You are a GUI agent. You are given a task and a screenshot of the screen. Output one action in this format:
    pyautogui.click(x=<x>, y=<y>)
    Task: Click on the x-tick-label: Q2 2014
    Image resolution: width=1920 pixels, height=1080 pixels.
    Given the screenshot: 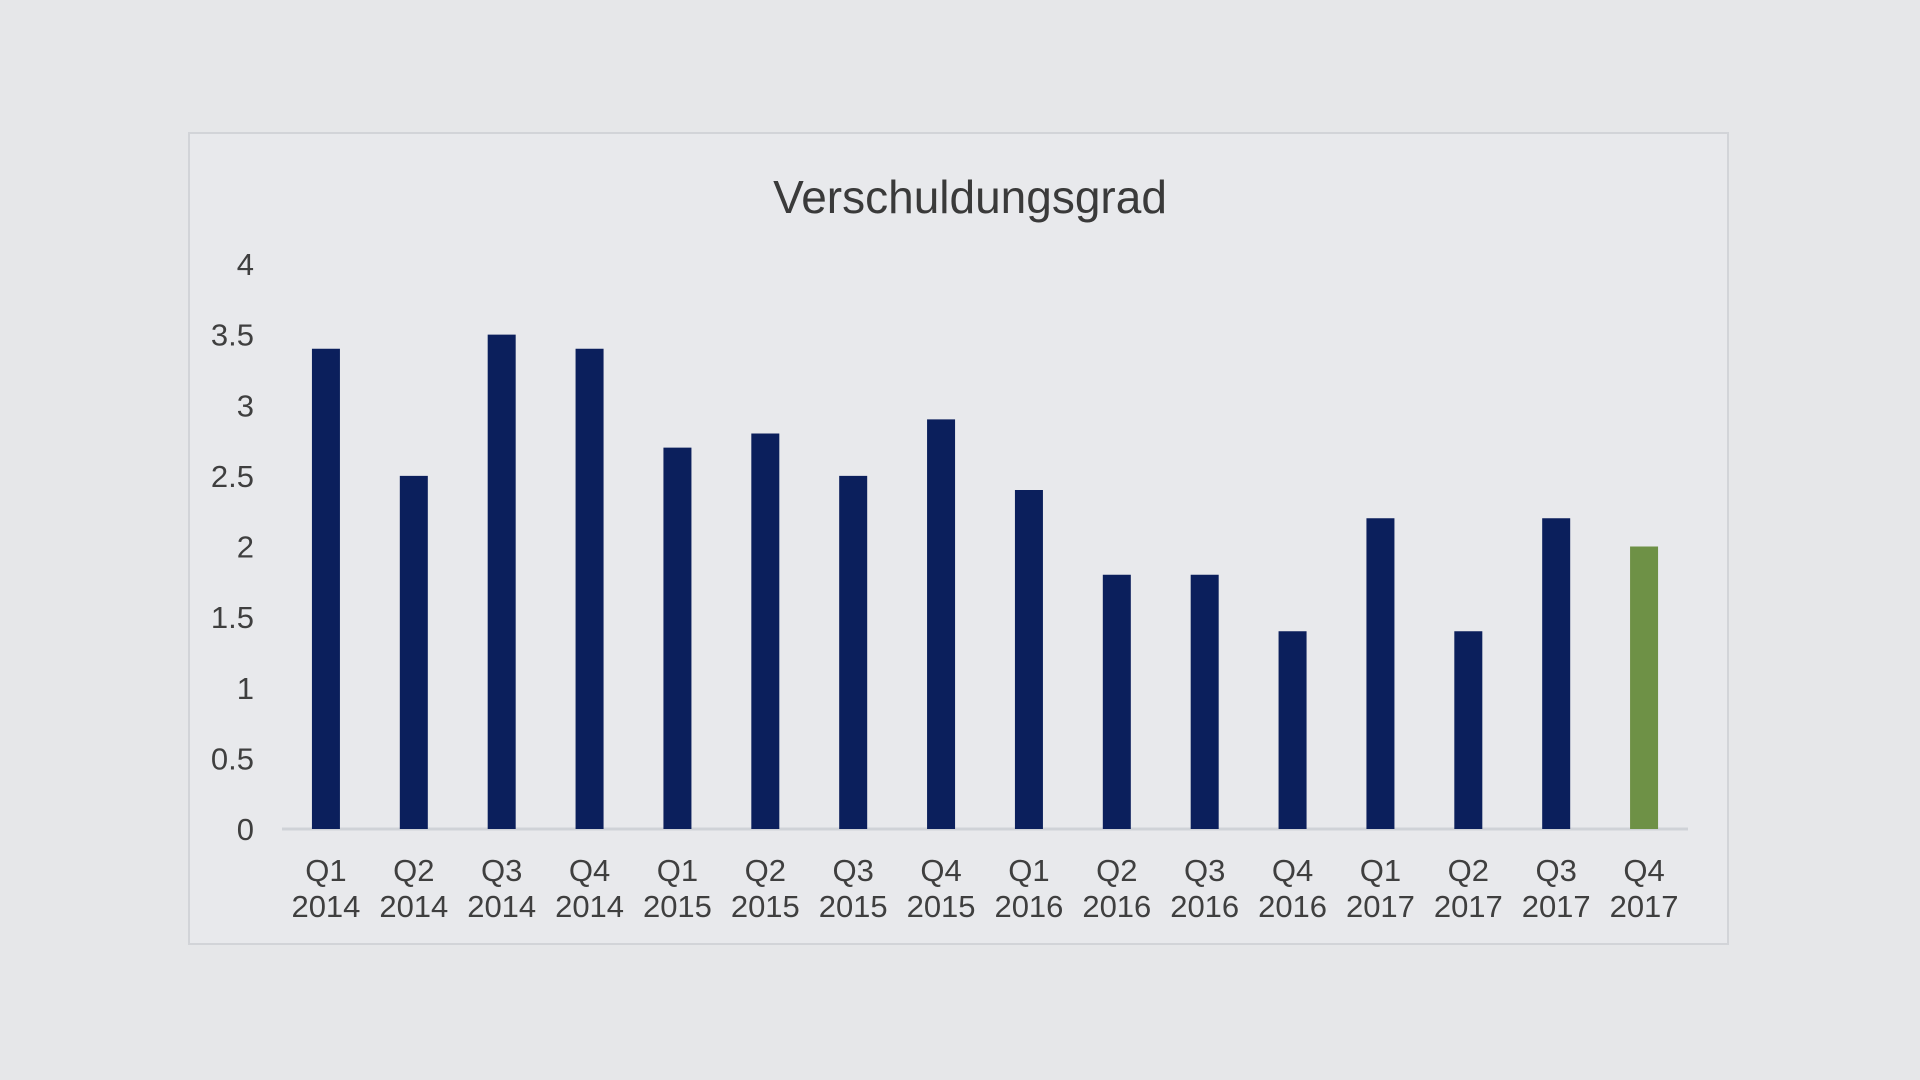 What is the action you would take?
    pyautogui.click(x=413, y=888)
    